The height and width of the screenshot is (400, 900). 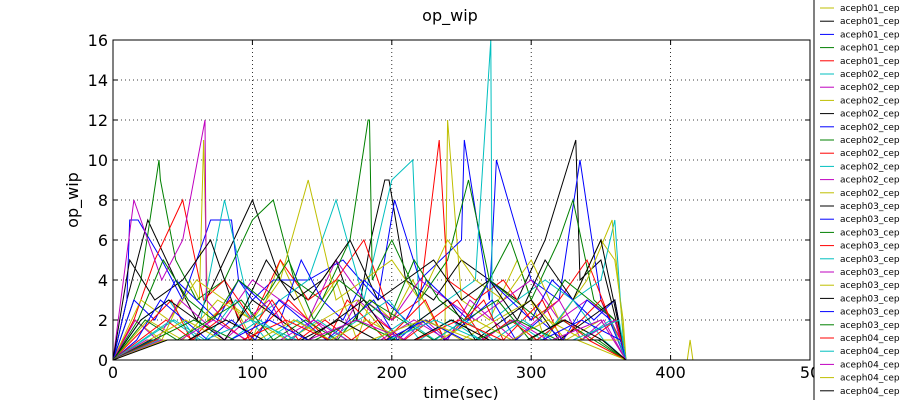 What do you see at coordinates (103, 280) in the screenshot?
I see `y-tick-label: 4` at bounding box center [103, 280].